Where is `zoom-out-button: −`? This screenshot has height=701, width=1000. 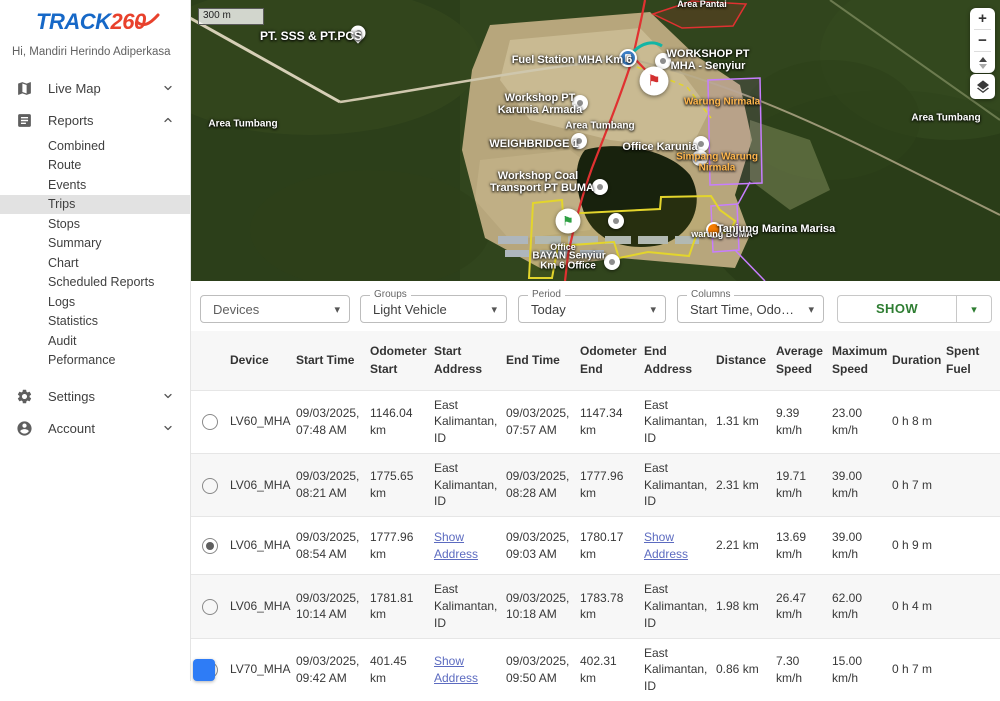 zoom-out-button: − is located at coordinates (982, 40).